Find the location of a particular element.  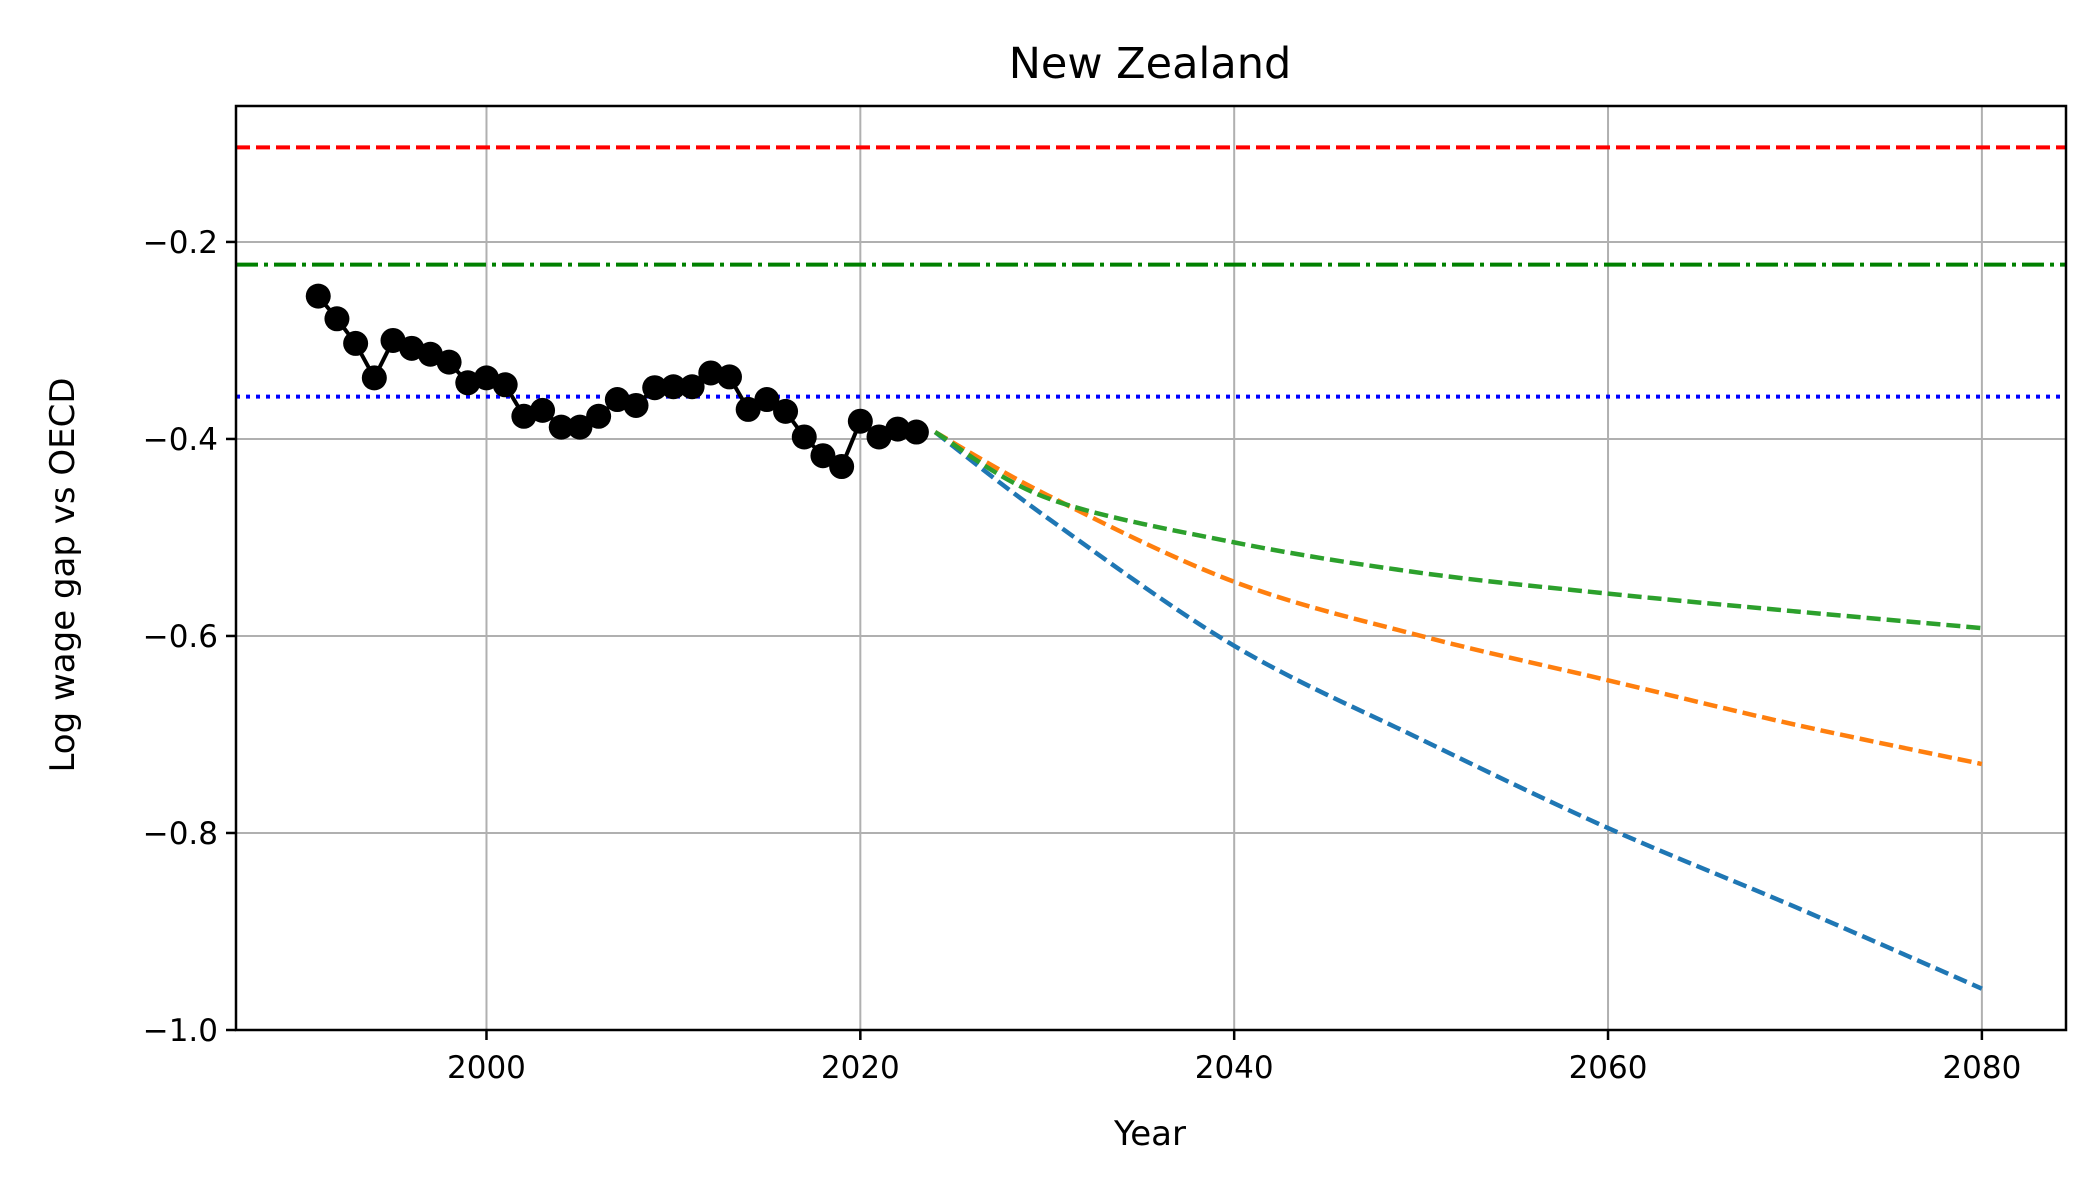

y-tick-label: −0.4 is located at coordinates (180, 440).